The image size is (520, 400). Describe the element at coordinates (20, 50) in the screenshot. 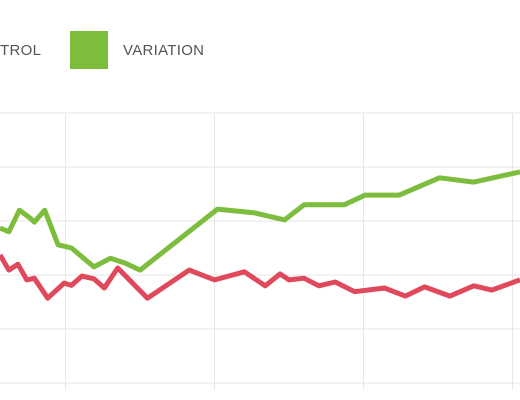

I see `legend-label: TROL` at that location.